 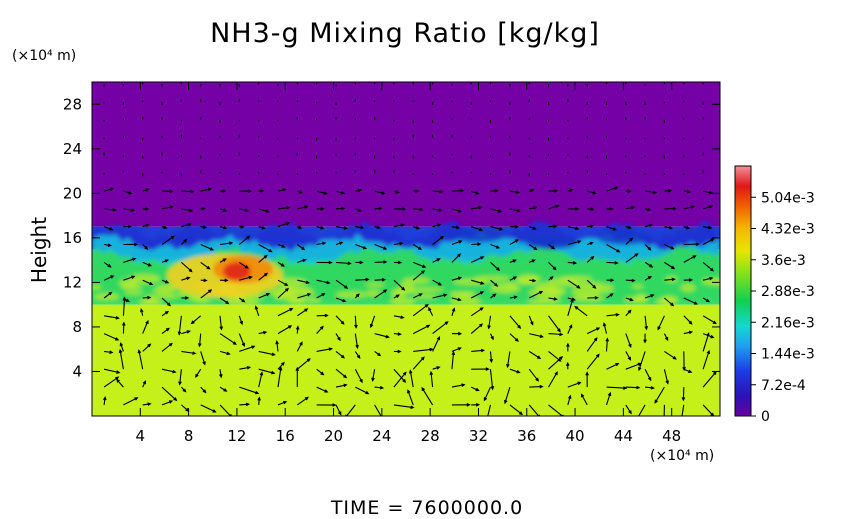 What do you see at coordinates (575, 436) in the screenshot?
I see `x-tick-label: 40` at bounding box center [575, 436].